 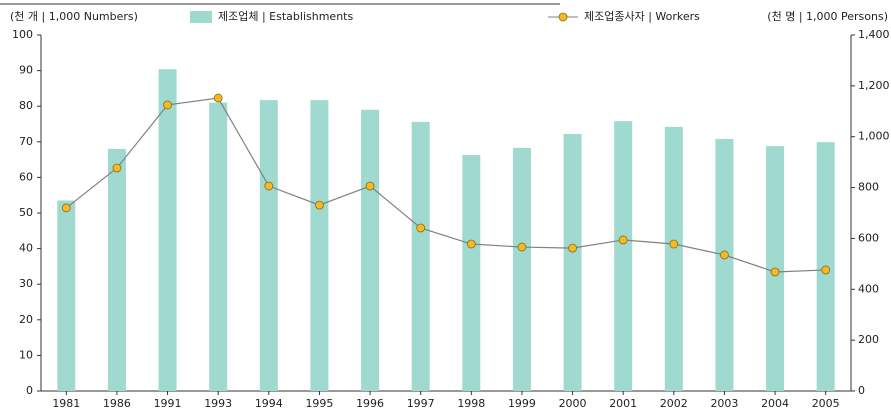 I want to click on x-tick-label: 1995, so click(x=319, y=403).